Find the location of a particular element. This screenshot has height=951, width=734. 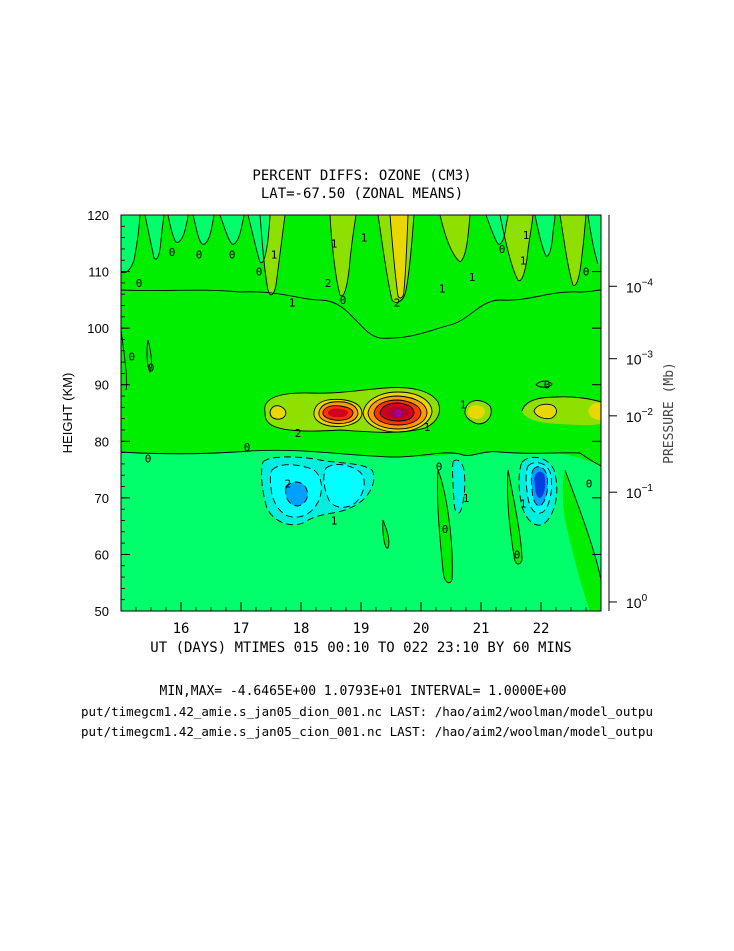

band-contour-outer is located at coordinates (352, 410).